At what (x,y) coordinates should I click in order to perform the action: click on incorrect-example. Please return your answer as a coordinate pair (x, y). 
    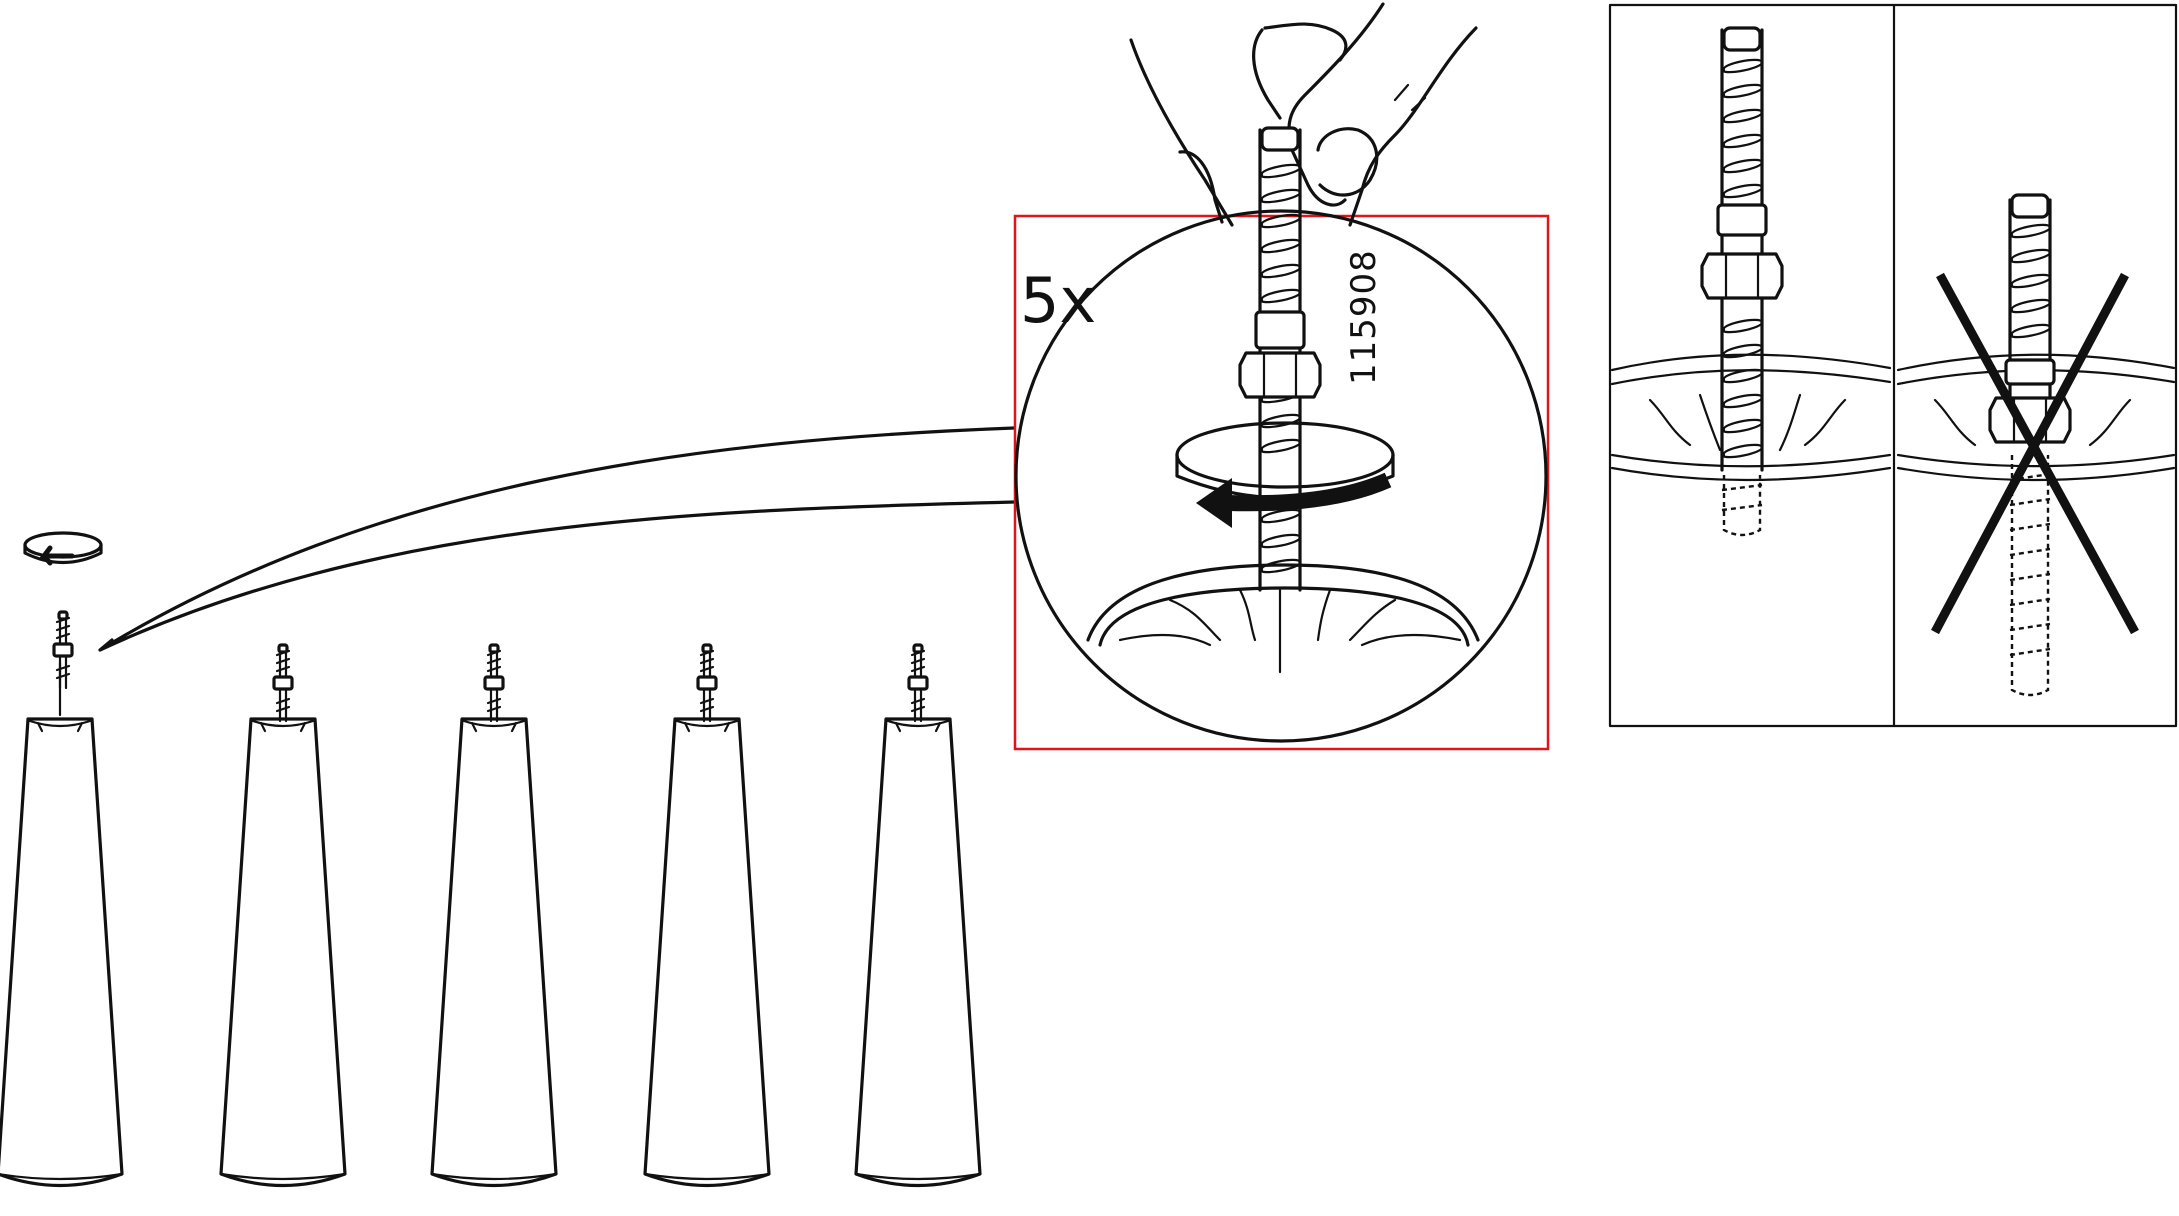
    Looking at the image, I should click on (2036, 445).